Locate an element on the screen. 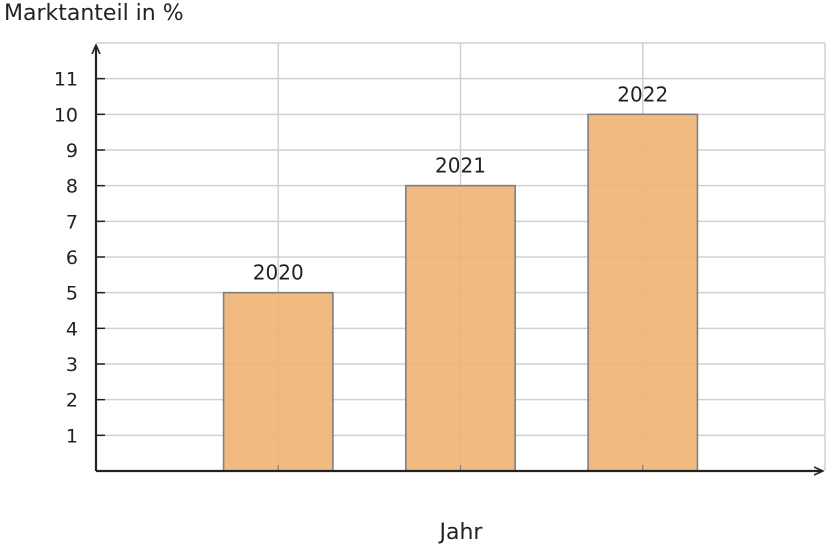  bar-2022 is located at coordinates (643, 292).